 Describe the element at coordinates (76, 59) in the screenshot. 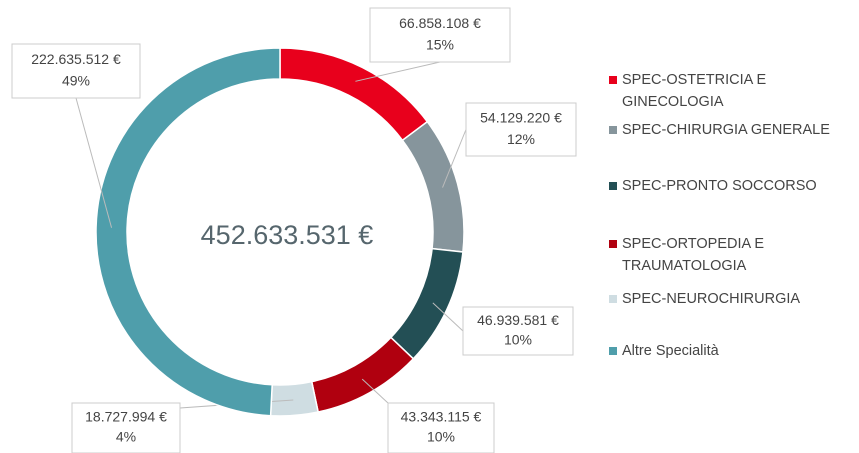

I see `value-label: 222.635.512 €` at that location.